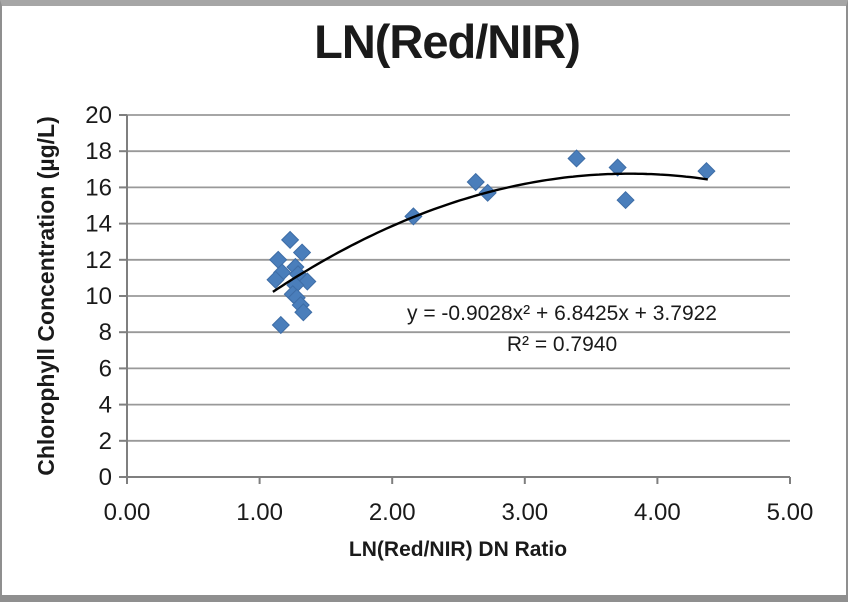 The height and width of the screenshot is (602, 848). I want to click on x-tick-label: 3.00, so click(524, 512).